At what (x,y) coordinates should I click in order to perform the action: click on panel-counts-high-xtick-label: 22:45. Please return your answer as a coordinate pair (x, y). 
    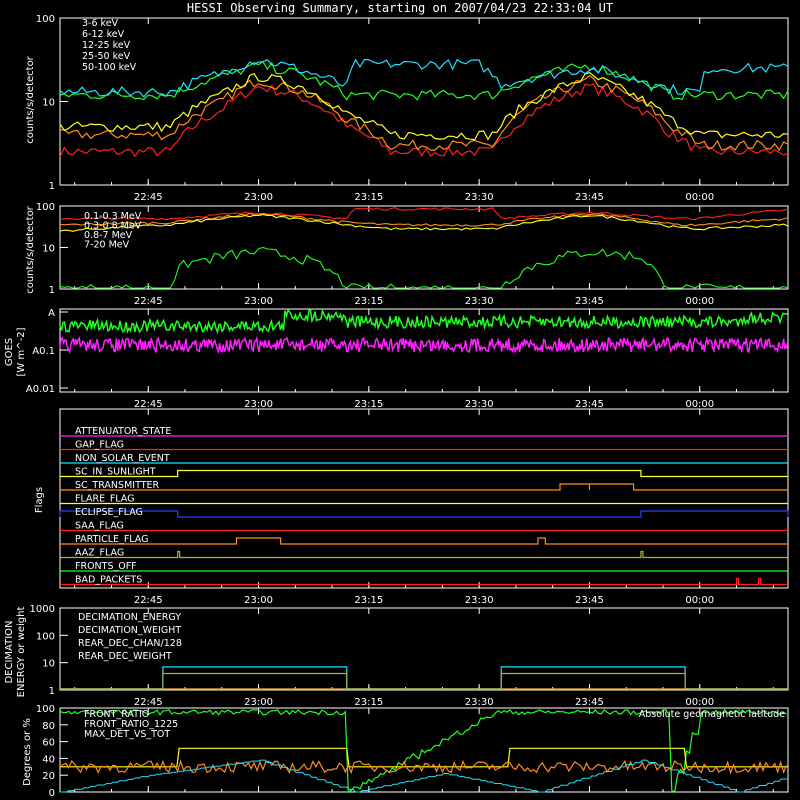
    Looking at the image, I should click on (148, 301).